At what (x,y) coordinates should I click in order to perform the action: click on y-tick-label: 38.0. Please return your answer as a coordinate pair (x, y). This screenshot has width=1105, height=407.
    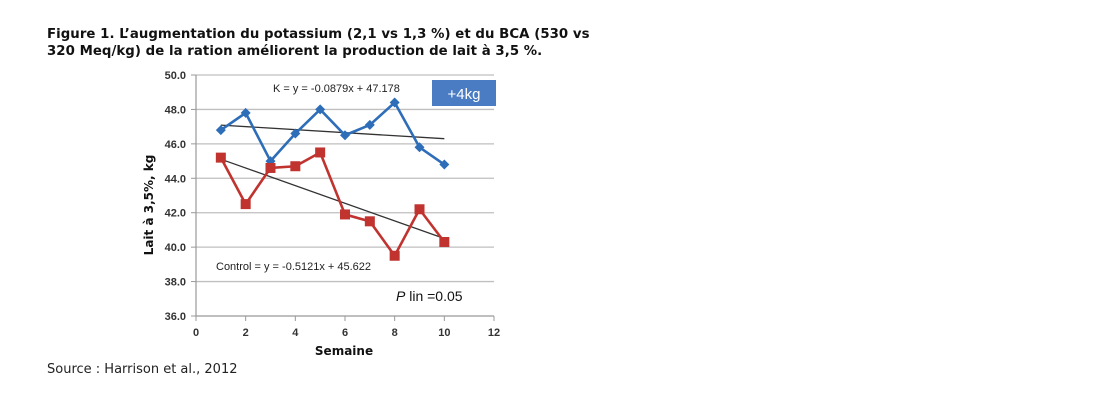
    Looking at the image, I should click on (175, 283).